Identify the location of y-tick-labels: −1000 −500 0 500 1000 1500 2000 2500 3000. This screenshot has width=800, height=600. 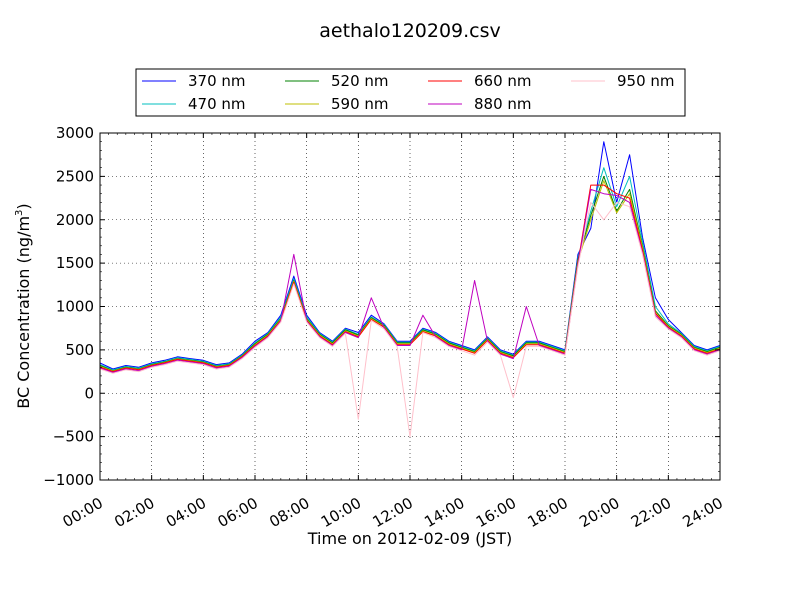
(68, 306).